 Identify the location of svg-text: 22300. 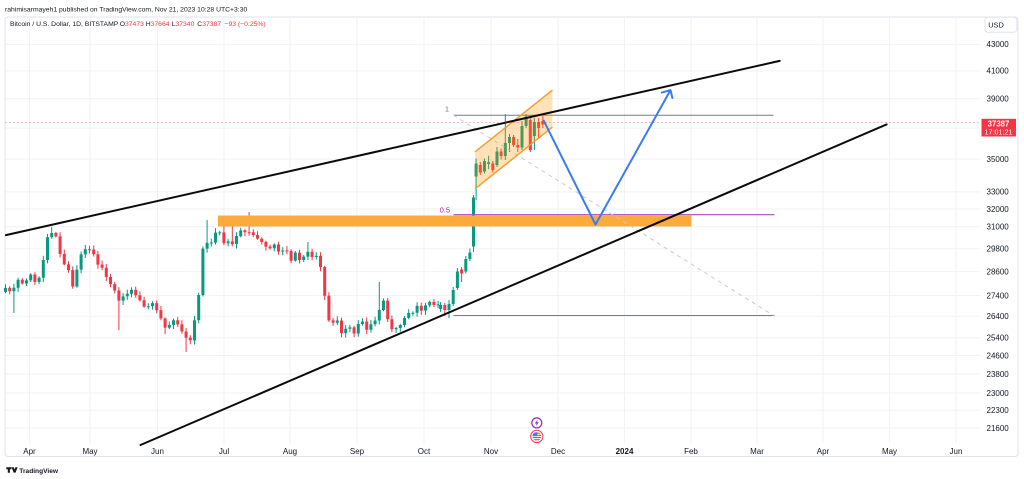
(998, 410).